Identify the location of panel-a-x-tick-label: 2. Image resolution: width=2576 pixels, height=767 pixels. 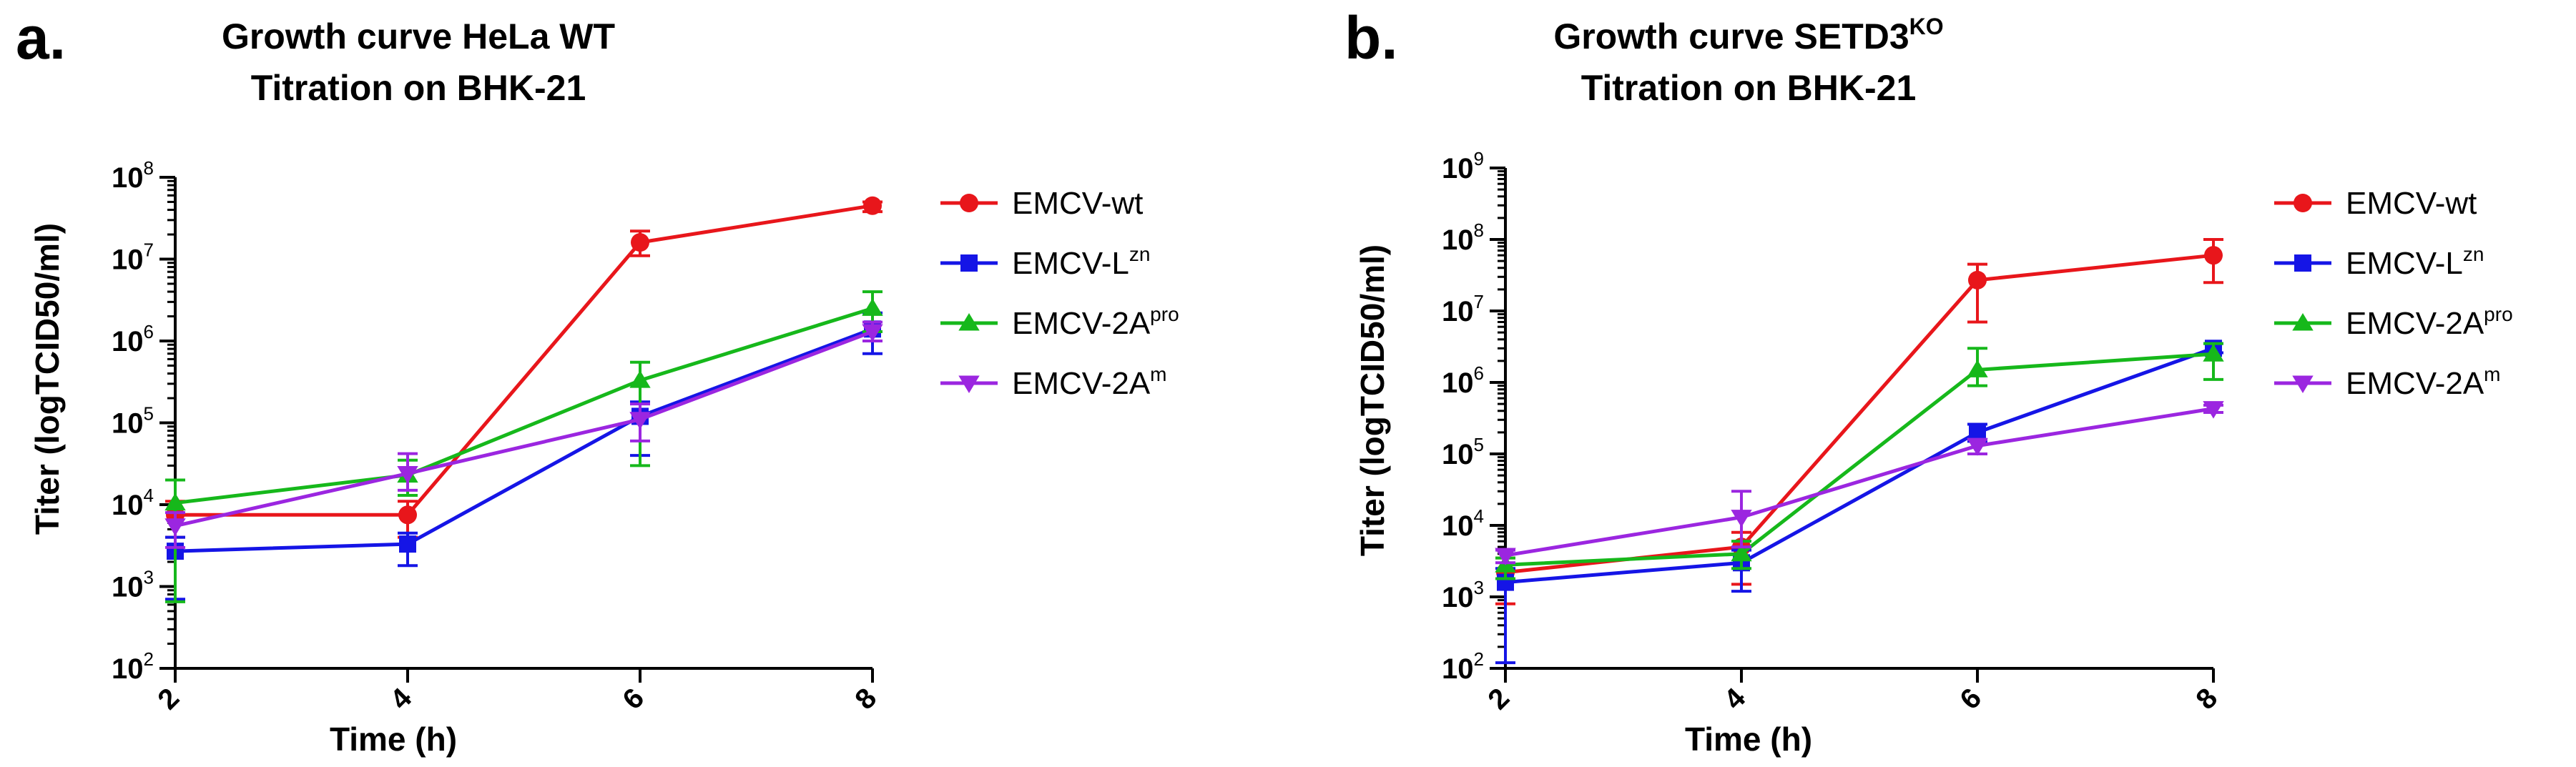
(169, 699).